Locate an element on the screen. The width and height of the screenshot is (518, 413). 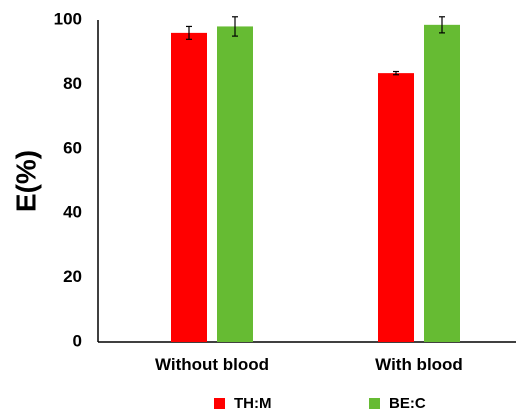
y-tick-label: 100 is located at coordinates (68, 18).